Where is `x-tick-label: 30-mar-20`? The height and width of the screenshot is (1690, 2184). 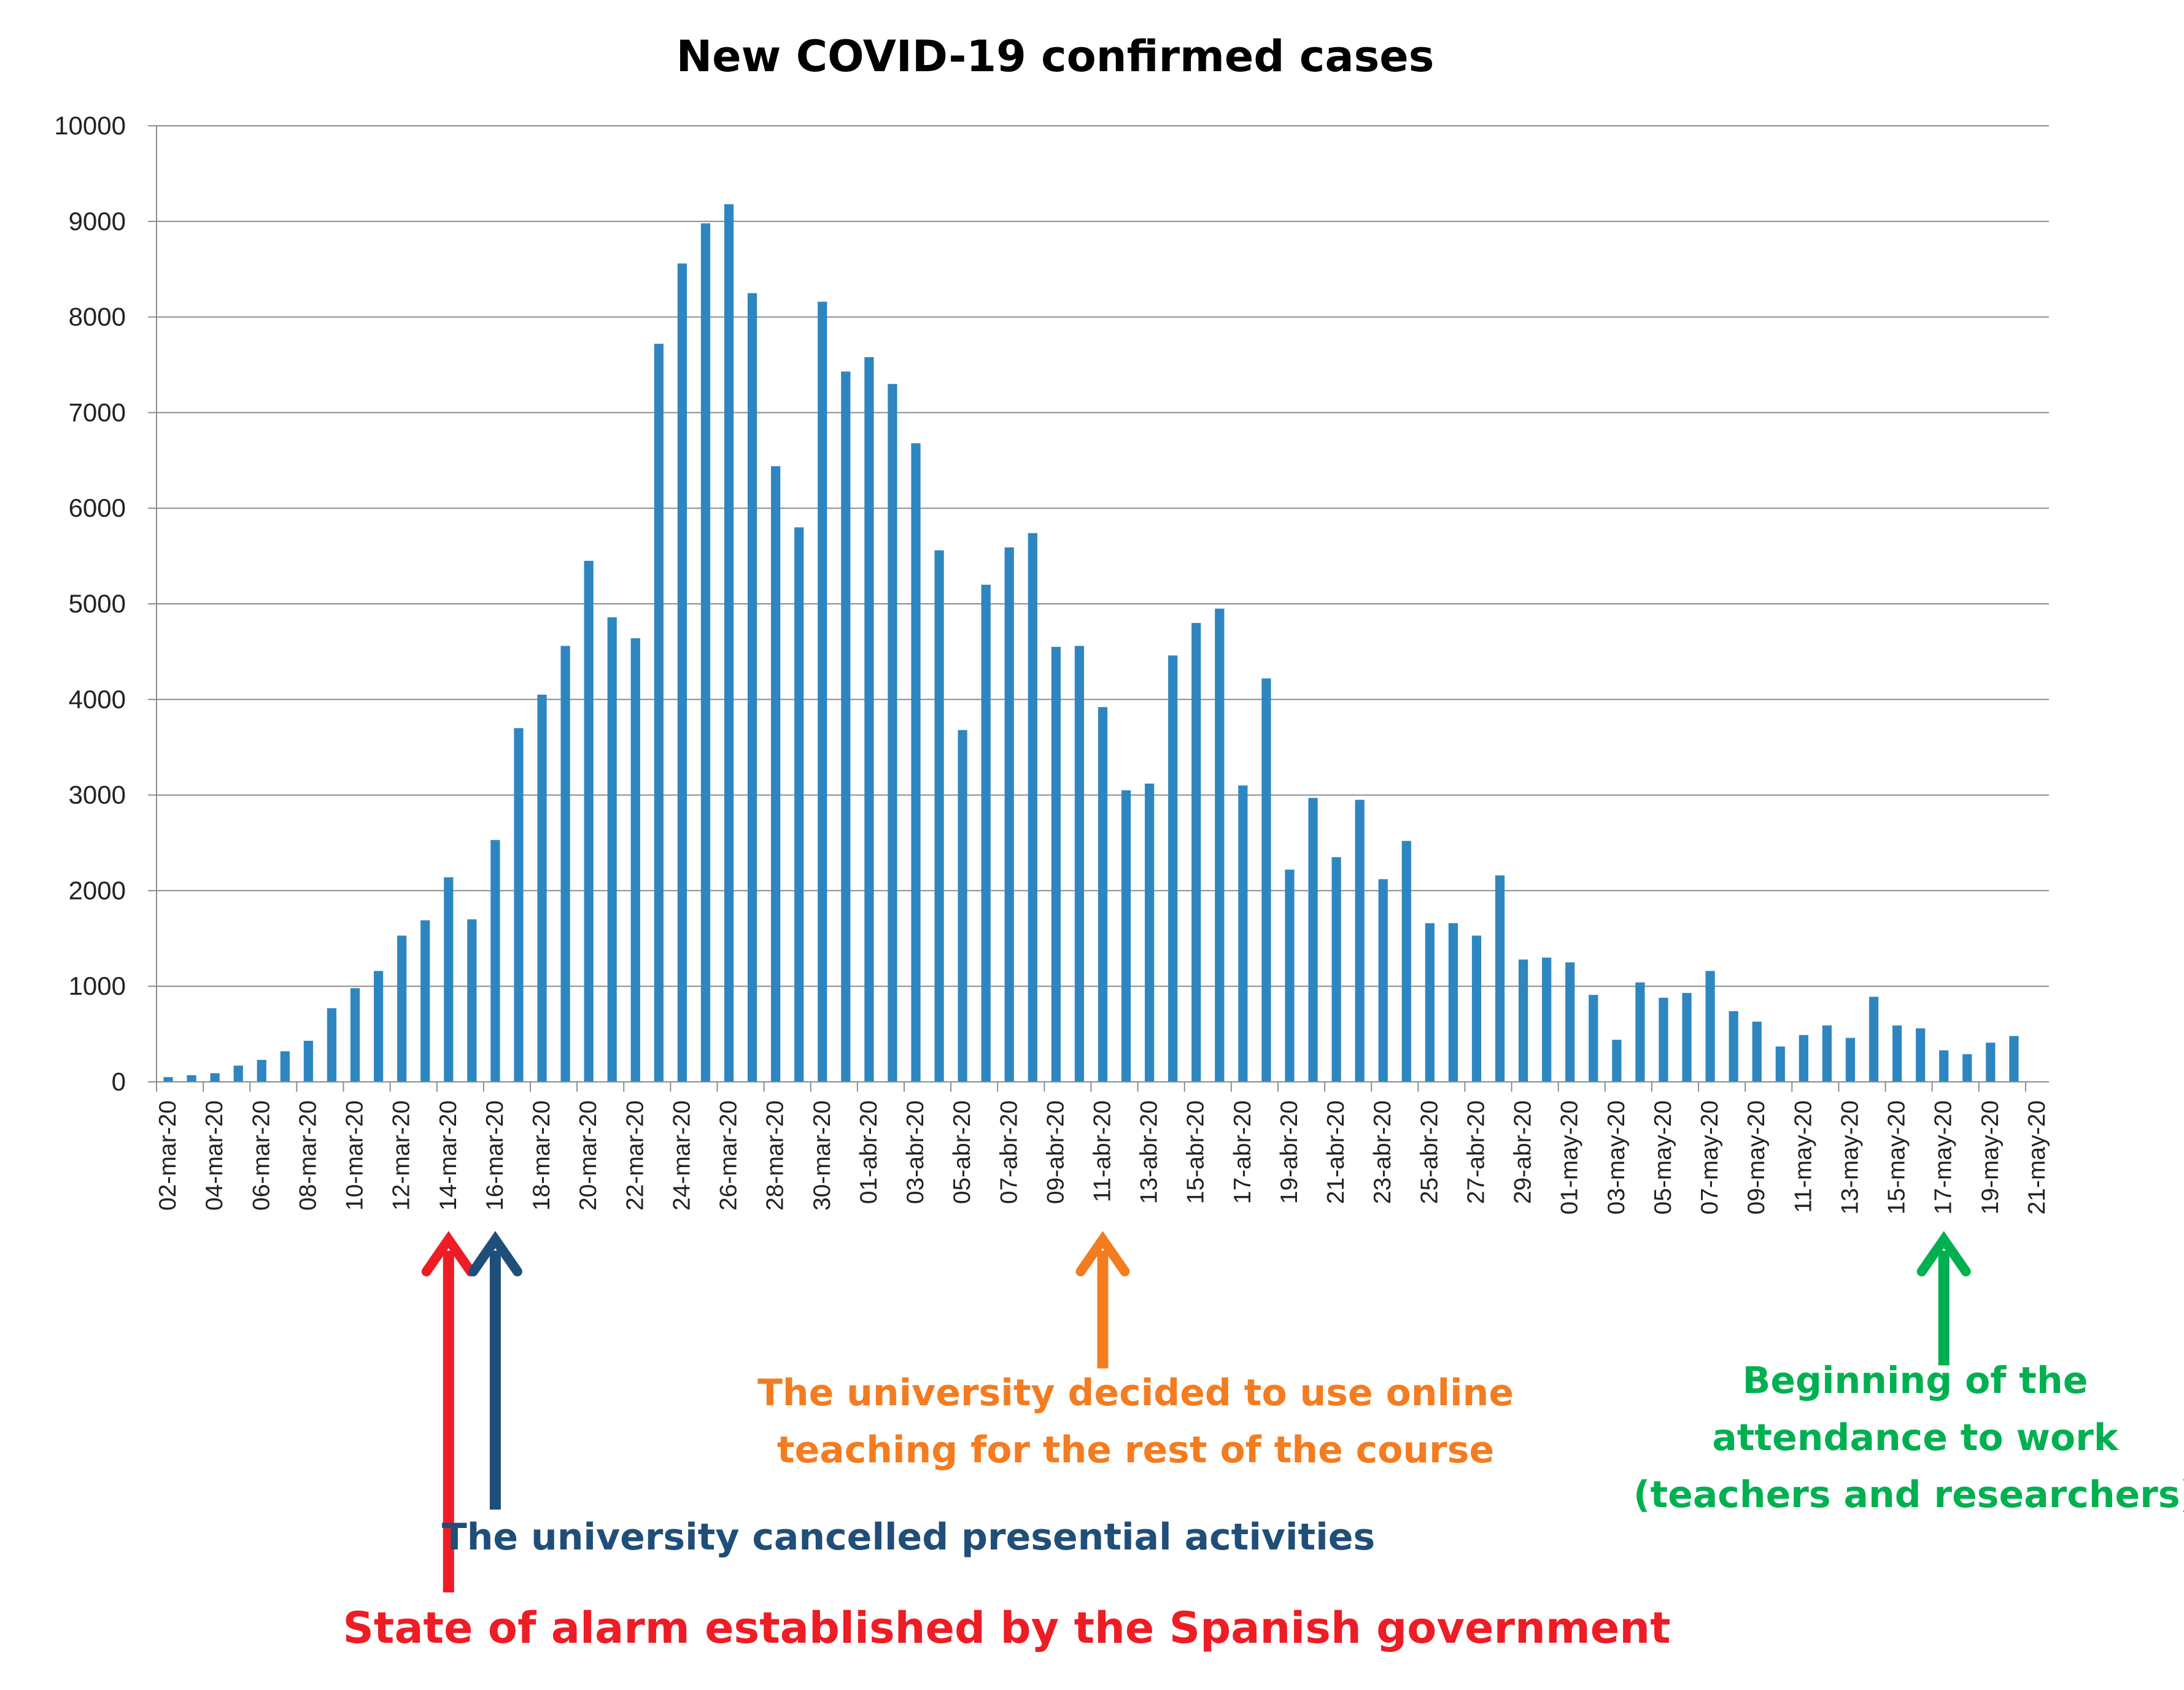
x-tick-label: 30-mar-20 is located at coordinates (822, 1155).